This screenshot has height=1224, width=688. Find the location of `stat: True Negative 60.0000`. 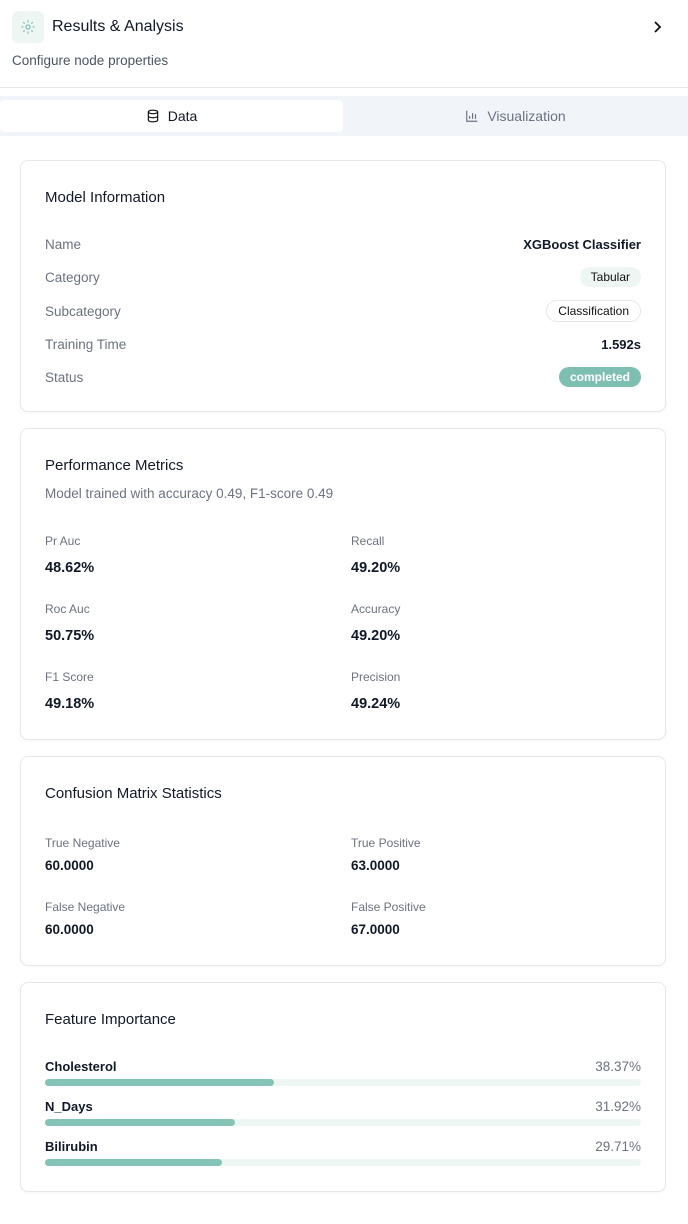

stat: True Negative 60.0000 is located at coordinates (82, 854).